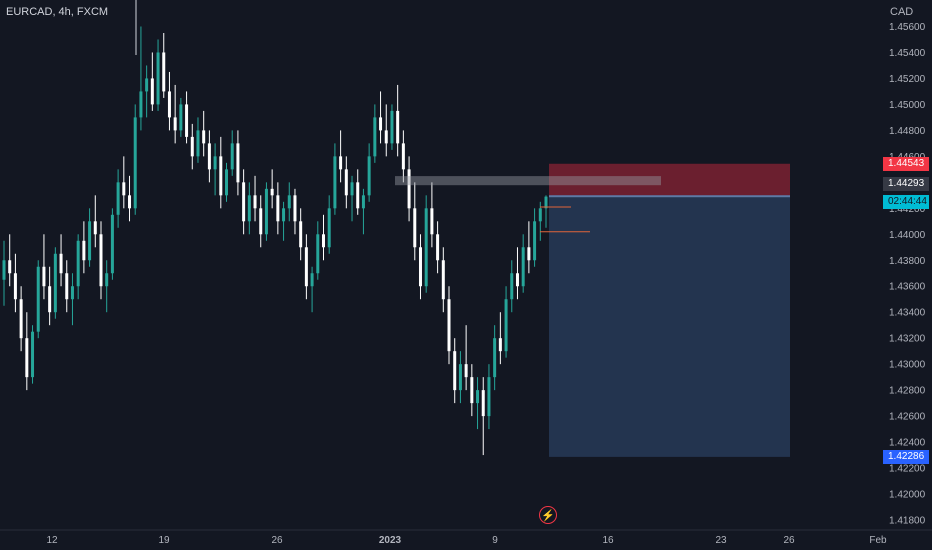 This screenshot has width=932, height=550. What do you see at coordinates (57, 12) in the screenshot?
I see `symbol-title: EURCAD, 4h, FXCM` at bounding box center [57, 12].